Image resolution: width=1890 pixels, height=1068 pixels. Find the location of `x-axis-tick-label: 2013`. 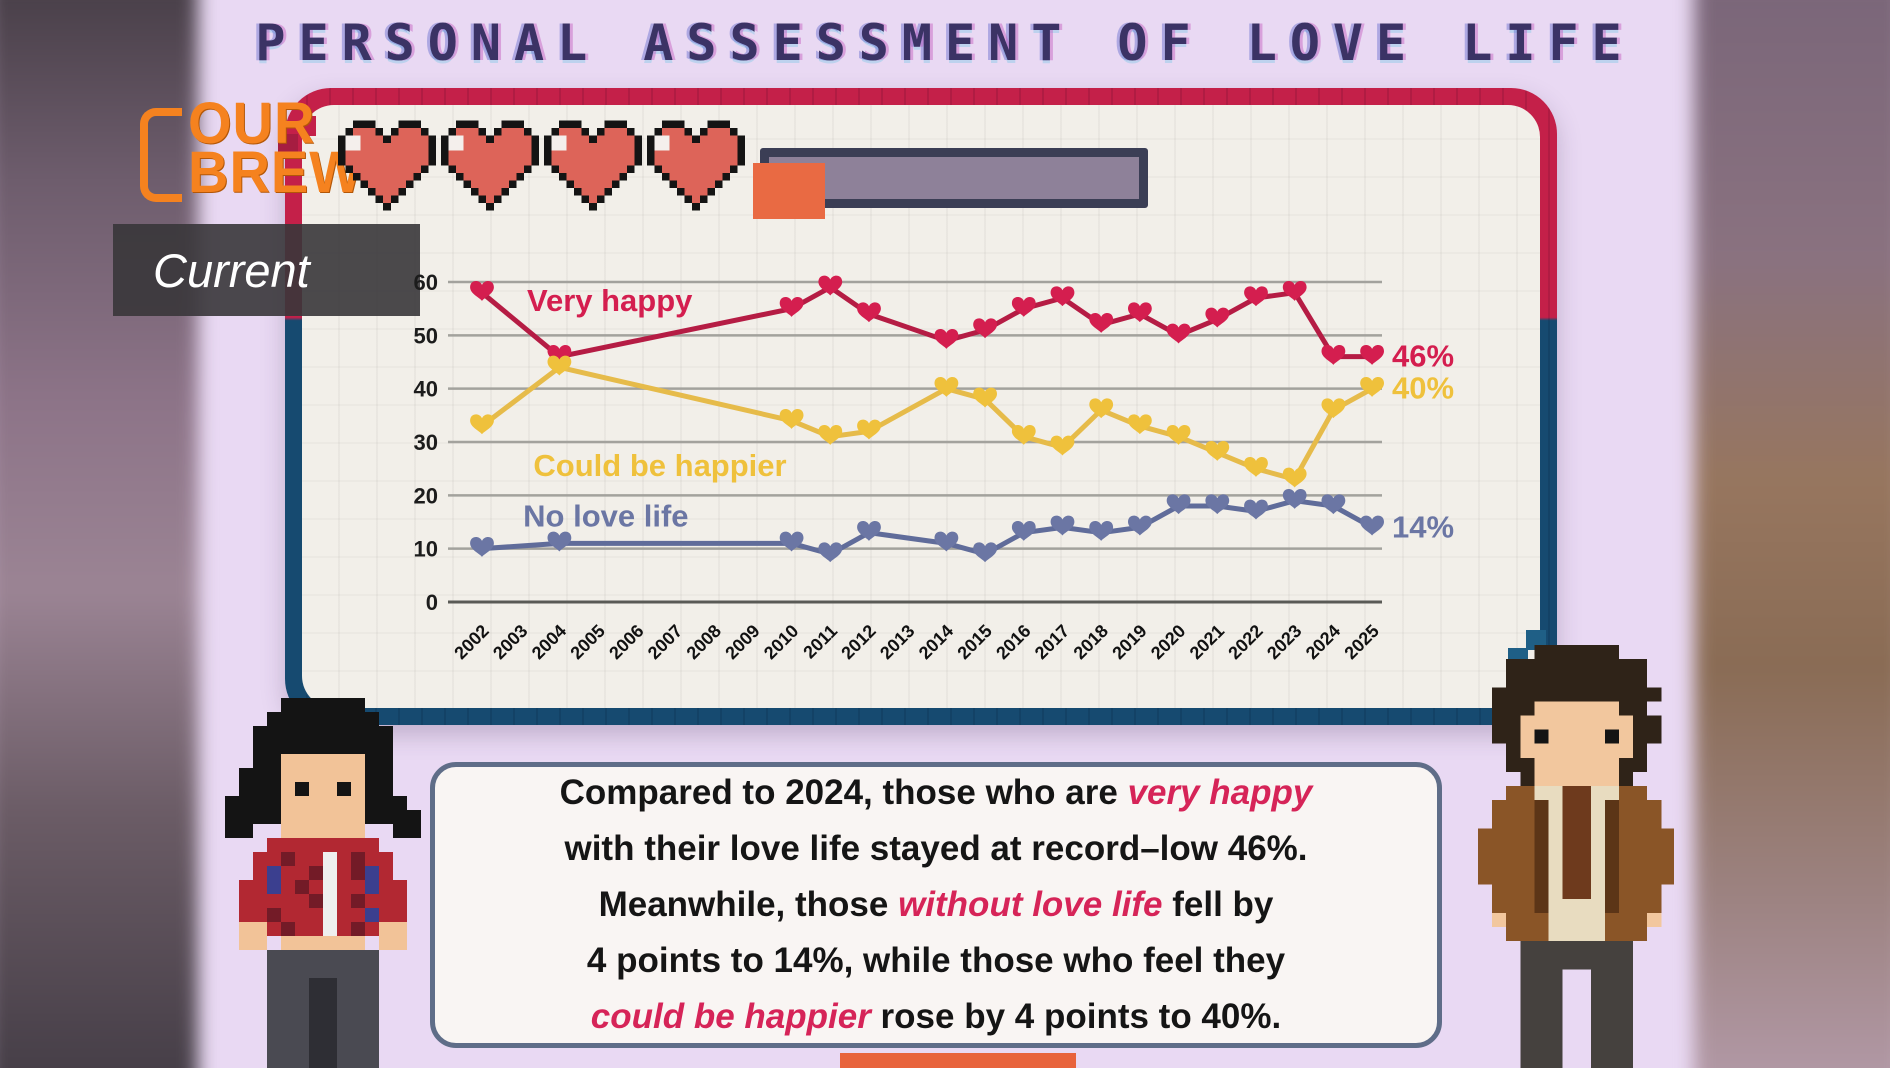

x-axis-tick-label: 2013 is located at coordinates (897, 642).